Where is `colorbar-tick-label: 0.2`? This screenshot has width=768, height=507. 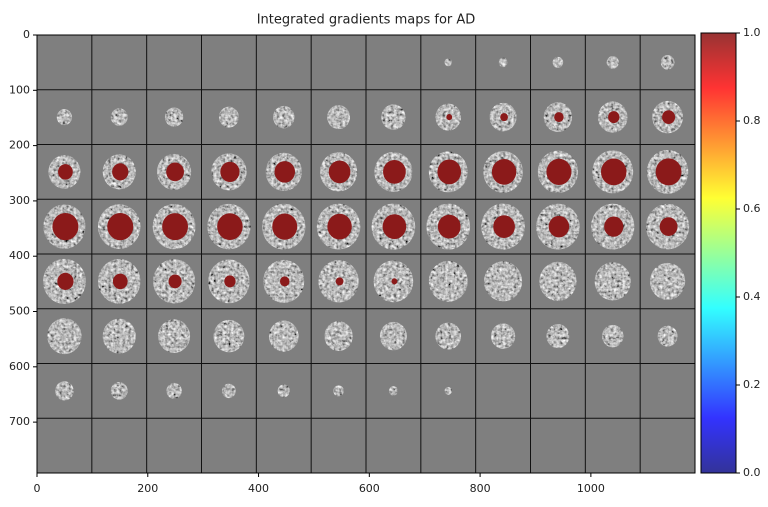
colorbar-tick-label: 0.2 is located at coordinates (752, 384).